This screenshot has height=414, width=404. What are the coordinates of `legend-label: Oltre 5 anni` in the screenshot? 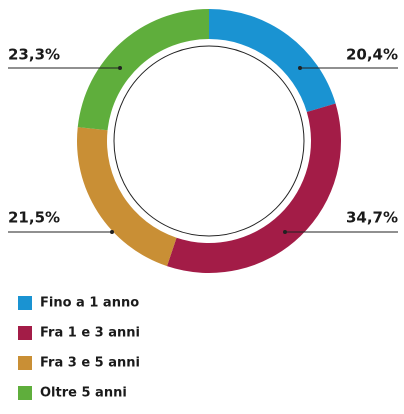 It's located at (83, 393).